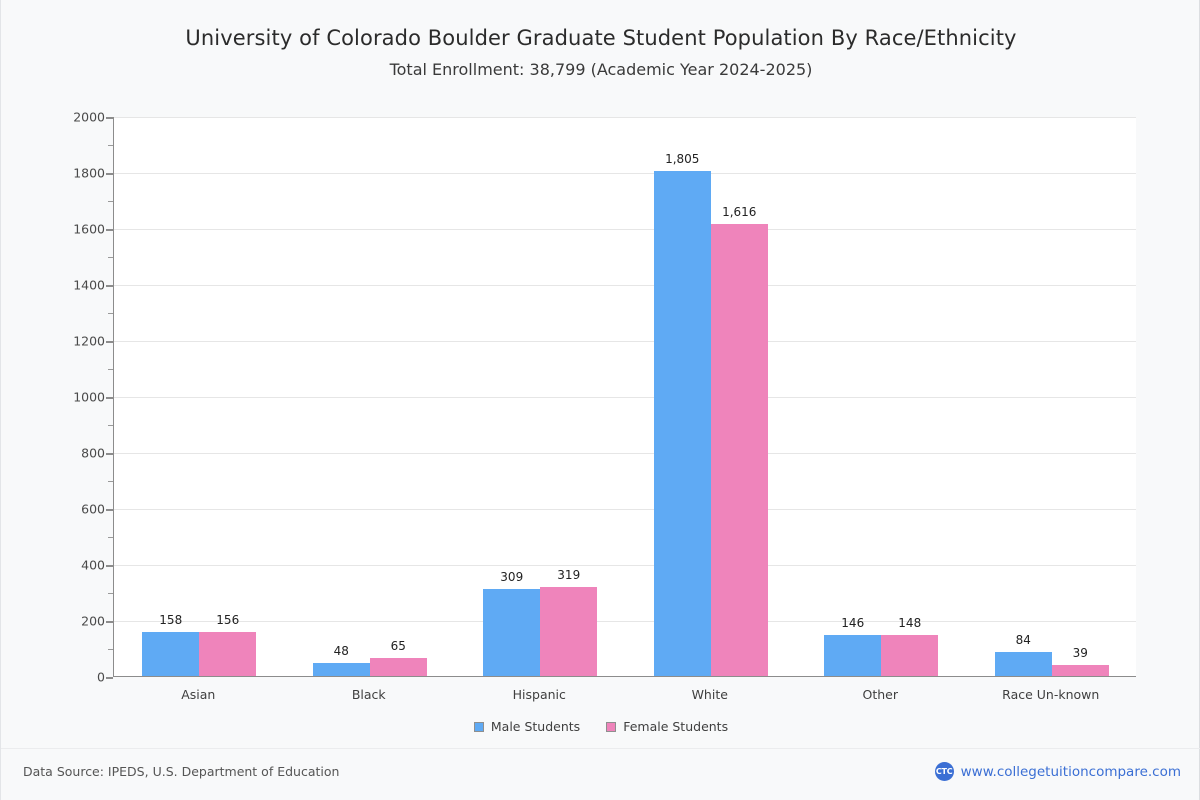 The height and width of the screenshot is (800, 1200). I want to click on bar-column: 319, so click(569, 396).